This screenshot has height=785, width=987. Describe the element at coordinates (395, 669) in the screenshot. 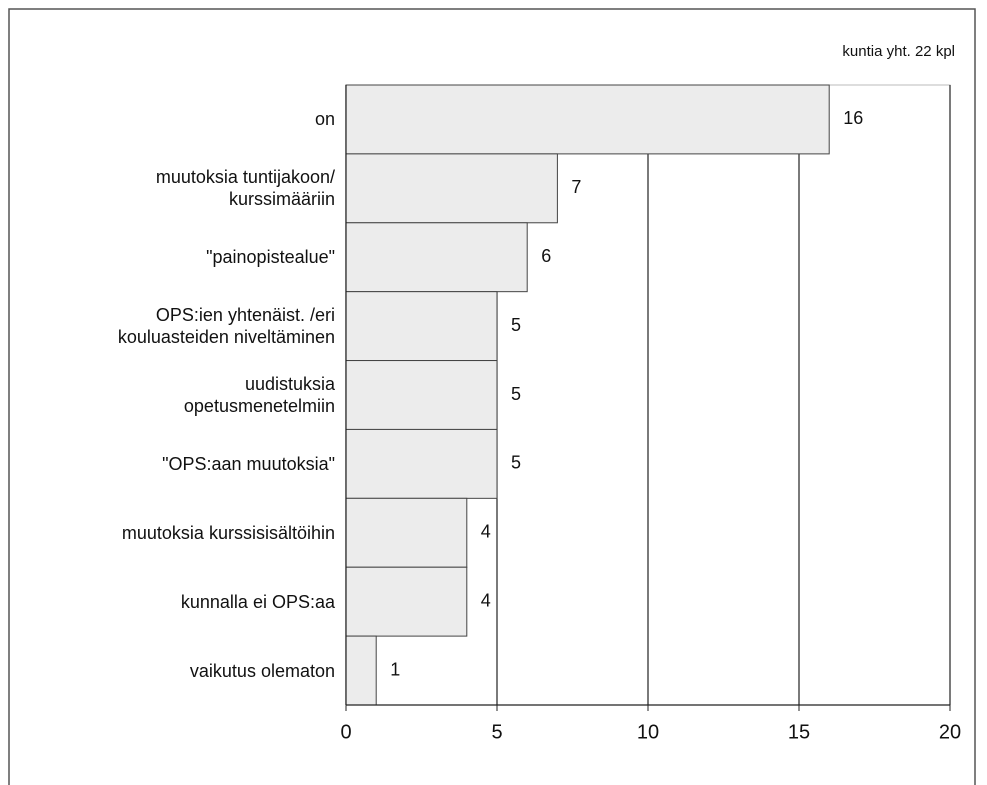

I see `value-label: 1` at that location.